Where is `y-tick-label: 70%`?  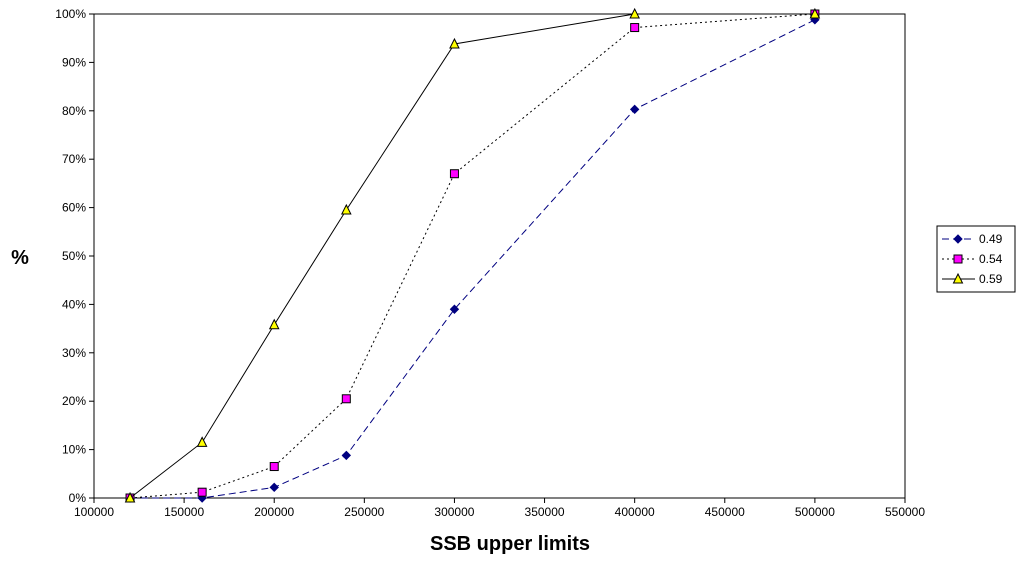
y-tick-label: 70% is located at coordinates (74, 159).